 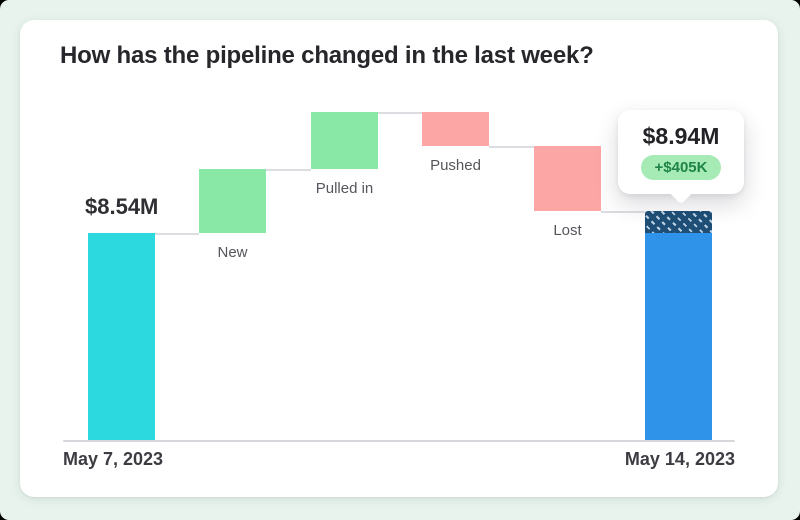 I want to click on bar-end-total, so click(x=678, y=336).